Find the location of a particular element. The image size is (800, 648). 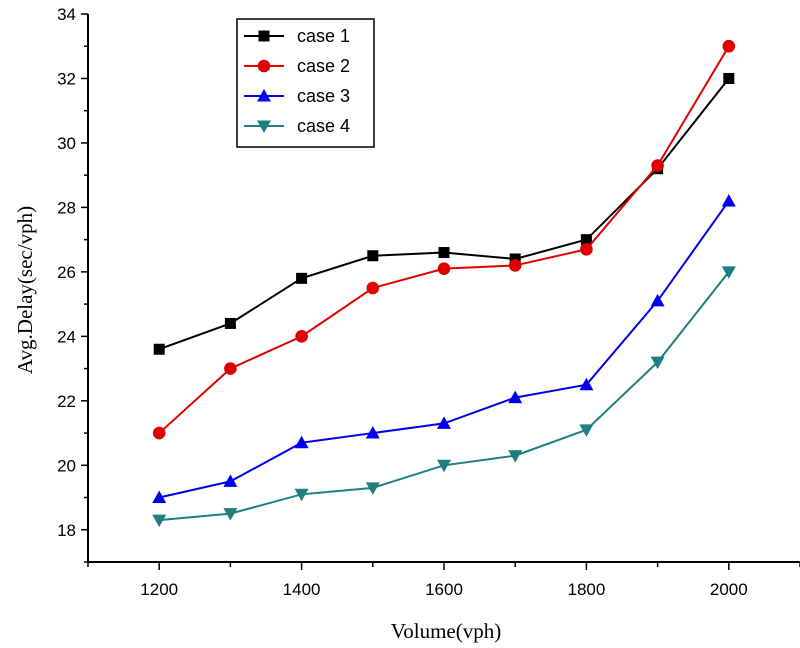

legend-label-case-1: case 1 is located at coordinates (323, 36).